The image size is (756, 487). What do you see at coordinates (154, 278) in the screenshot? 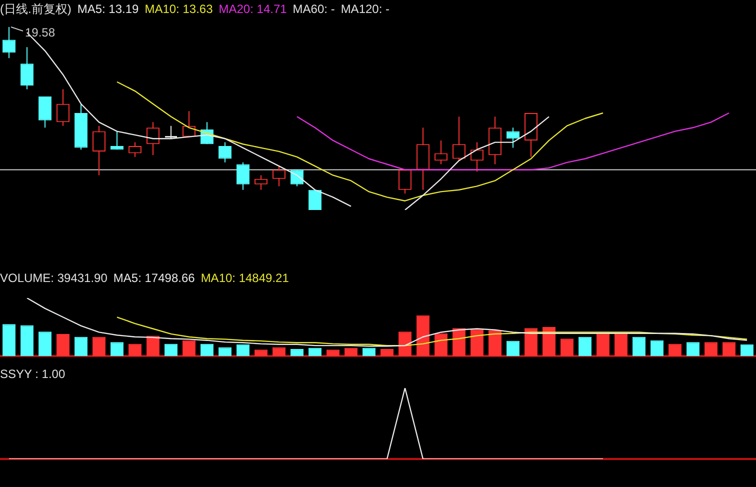
I see `text: MA5: 17498.66` at bounding box center [154, 278].